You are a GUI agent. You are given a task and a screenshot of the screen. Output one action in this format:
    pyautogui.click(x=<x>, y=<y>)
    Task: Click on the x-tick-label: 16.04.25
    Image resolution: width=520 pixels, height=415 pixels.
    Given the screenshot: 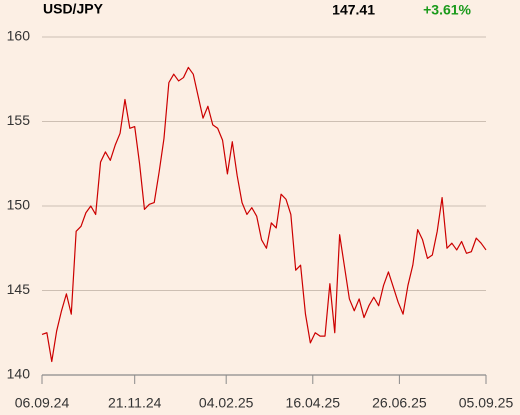 What is the action you would take?
    pyautogui.click(x=313, y=403)
    